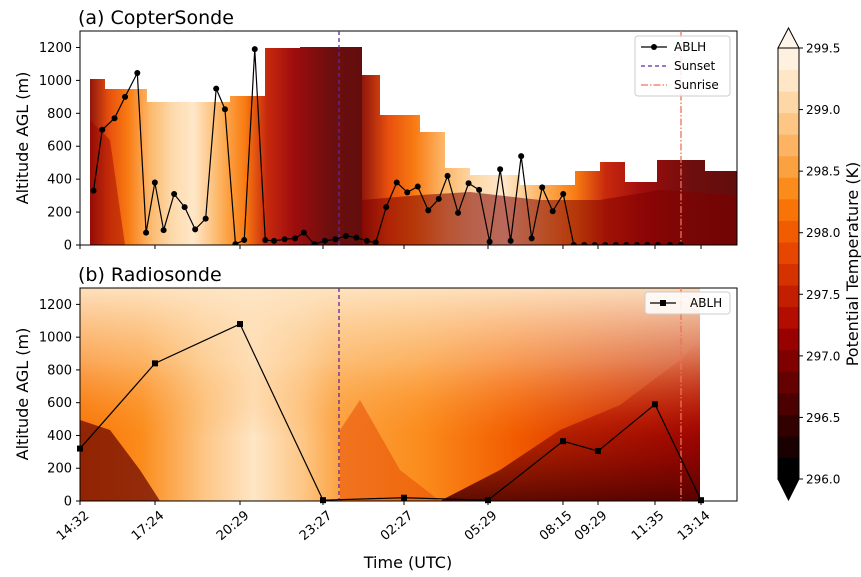 The height and width of the screenshot is (577, 861). I want to click on panel-b-ytick-label: 600, so click(59, 403).